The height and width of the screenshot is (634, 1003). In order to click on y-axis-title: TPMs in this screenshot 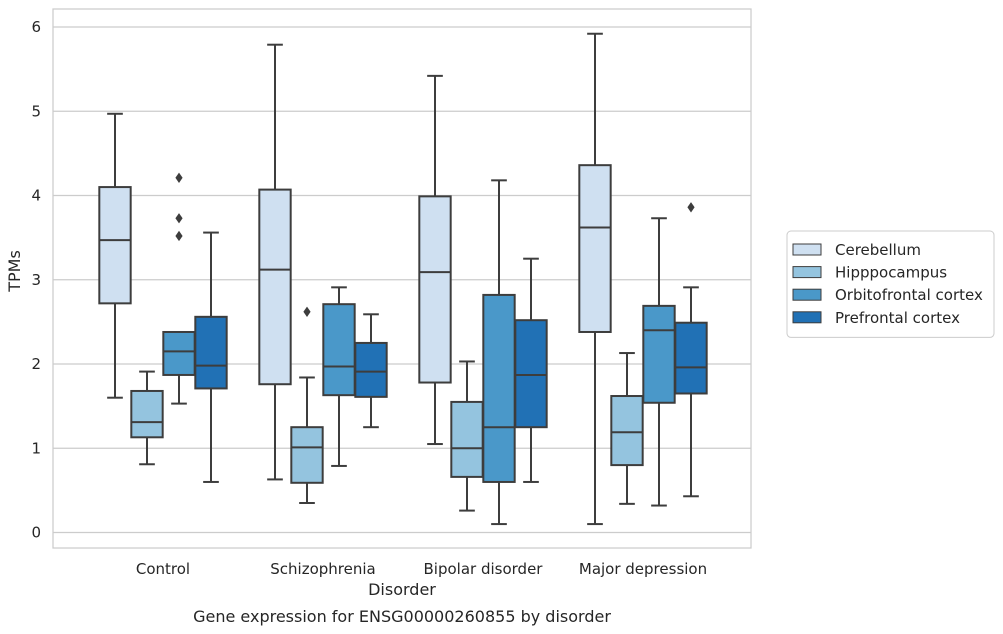, I will do `click(14, 271)`.